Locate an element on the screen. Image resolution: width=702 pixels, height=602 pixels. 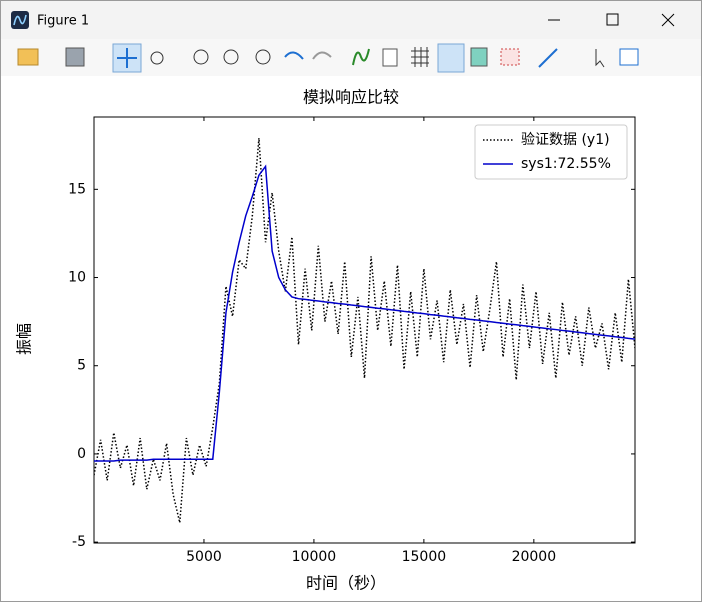
layout-button is located at coordinates (510, 57).